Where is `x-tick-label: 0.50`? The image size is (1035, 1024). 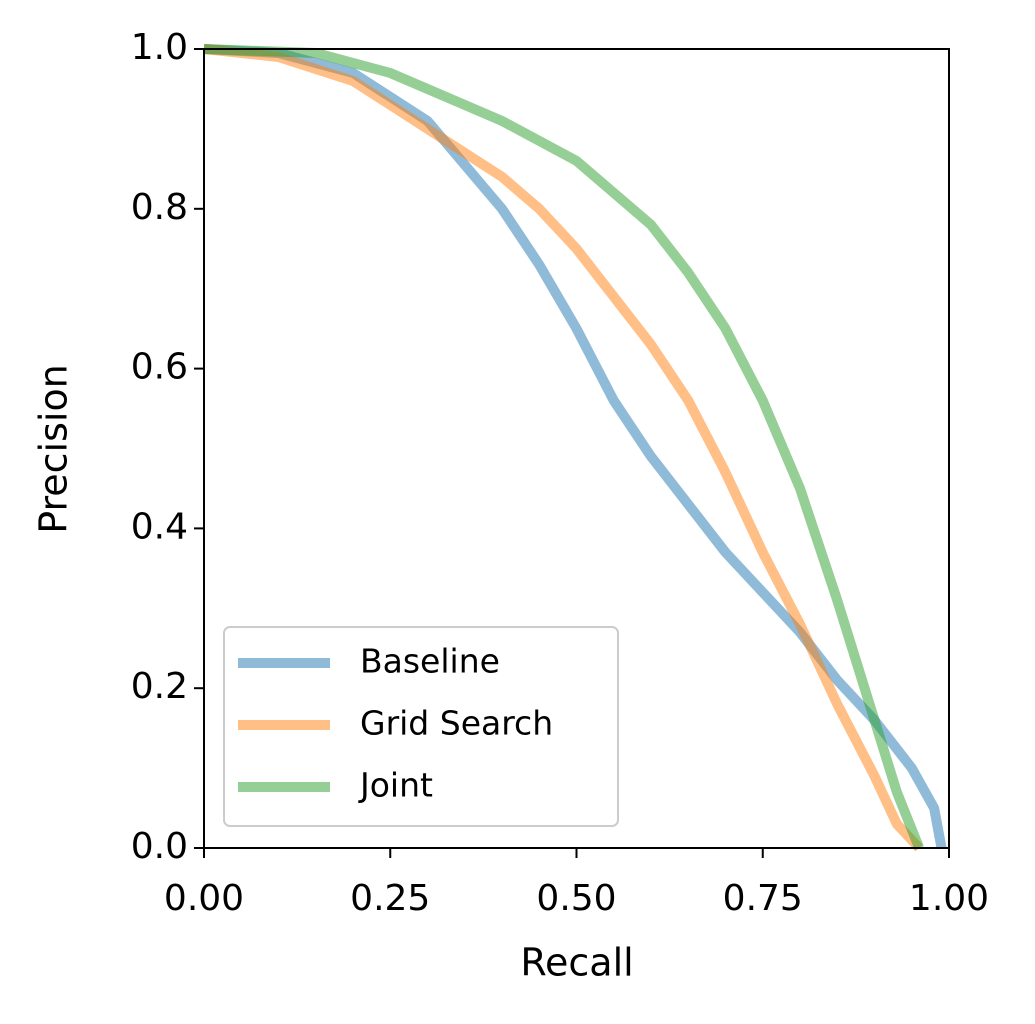
x-tick-label: 0.50 is located at coordinates (576, 898).